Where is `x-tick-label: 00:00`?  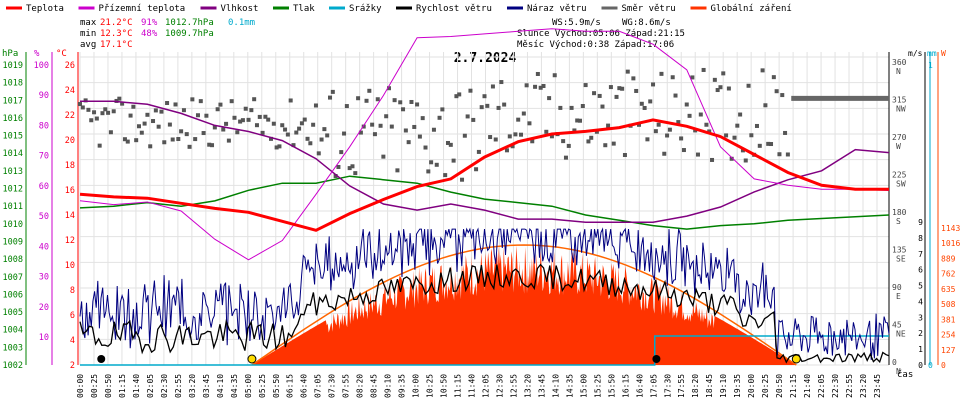 x-tick-label: 00:00 is located at coordinates (80, 386).